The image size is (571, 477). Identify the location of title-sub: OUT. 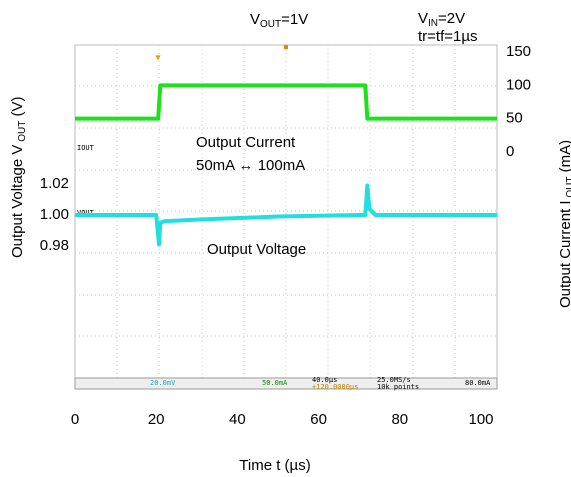
(270, 24).